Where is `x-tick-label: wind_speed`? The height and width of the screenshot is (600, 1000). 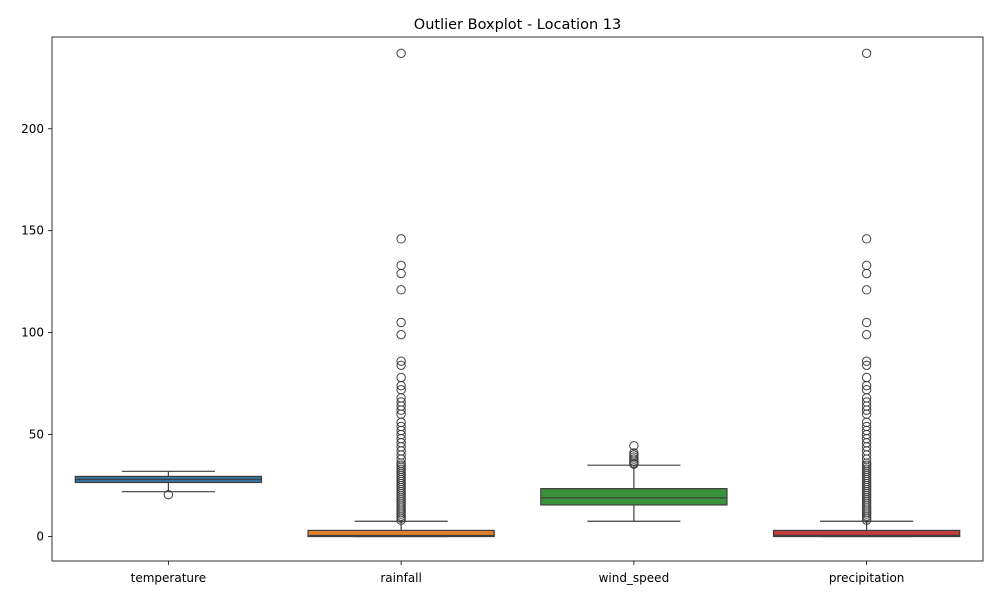 x-tick-label: wind_speed is located at coordinates (634, 578).